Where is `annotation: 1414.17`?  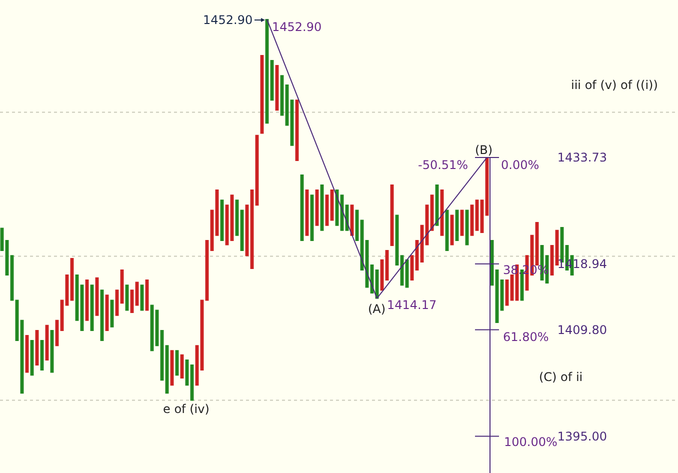 annotation: 1414.17 is located at coordinates (412, 305).